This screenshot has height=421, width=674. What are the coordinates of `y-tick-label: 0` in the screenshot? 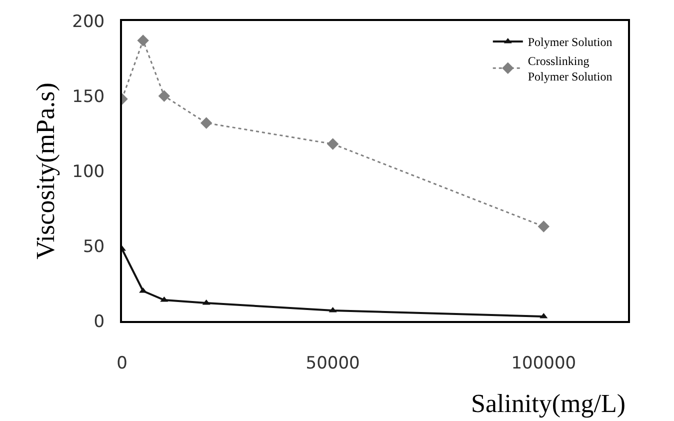 It's located at (99, 322).